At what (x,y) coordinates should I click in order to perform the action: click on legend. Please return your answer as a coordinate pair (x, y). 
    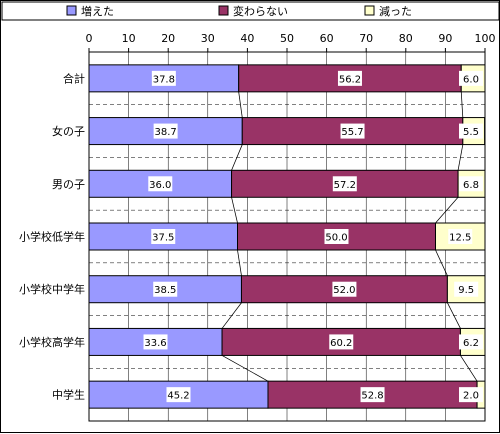
    Looking at the image, I should click on (250, 11).